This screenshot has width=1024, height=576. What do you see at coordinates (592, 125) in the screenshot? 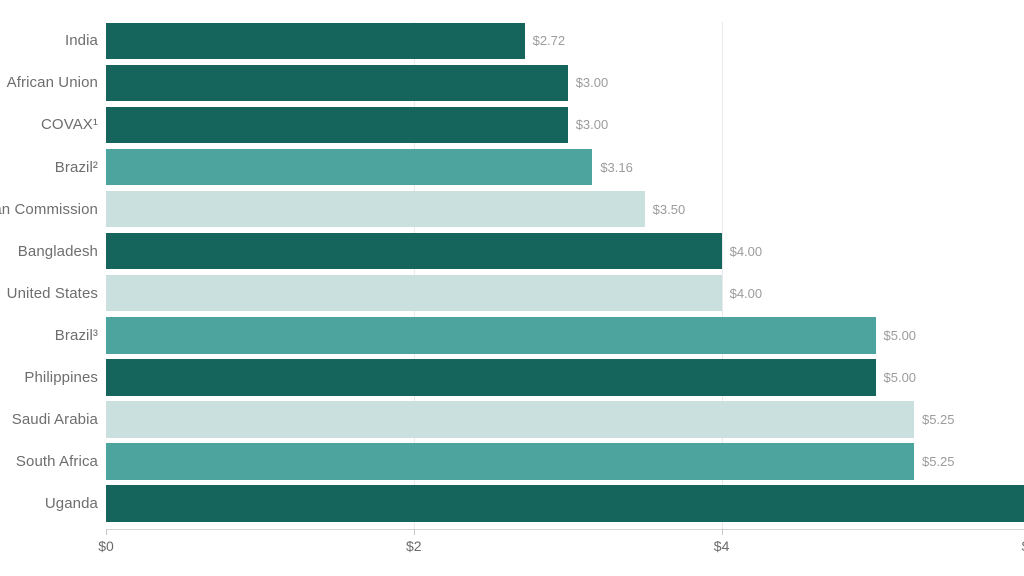
I see `value-label-covax1: $3.00` at bounding box center [592, 125].